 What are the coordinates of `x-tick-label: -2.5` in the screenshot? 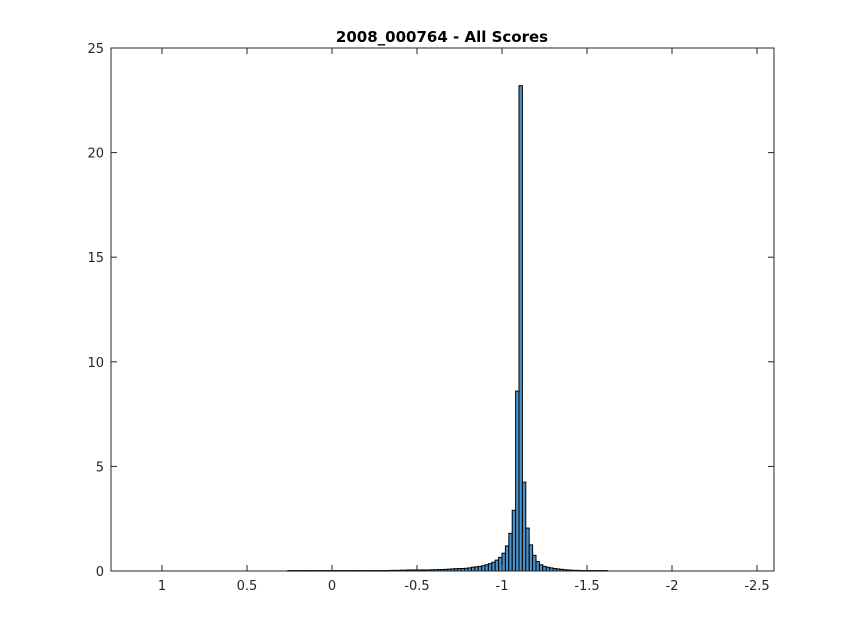 It's located at (756, 586).